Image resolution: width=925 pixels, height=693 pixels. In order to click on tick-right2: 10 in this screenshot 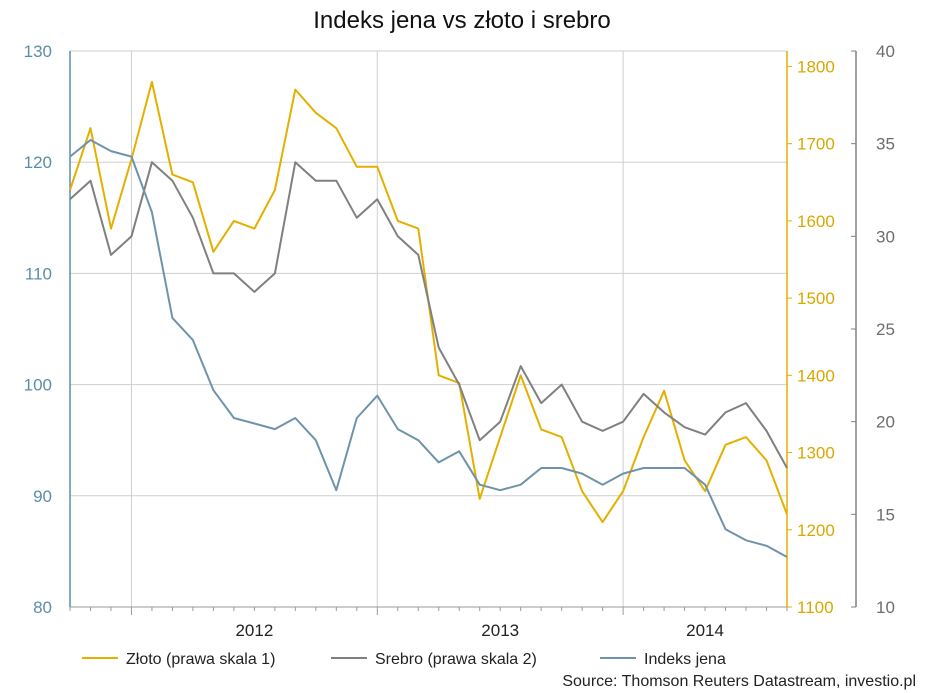, I will do `click(885, 607)`.